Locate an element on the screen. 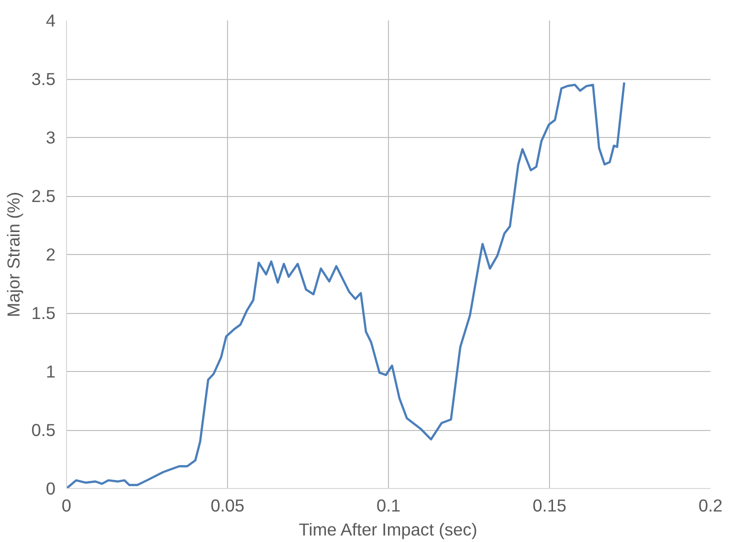 The width and height of the screenshot is (730, 542). y-tick-label: 0 is located at coordinates (51, 488).